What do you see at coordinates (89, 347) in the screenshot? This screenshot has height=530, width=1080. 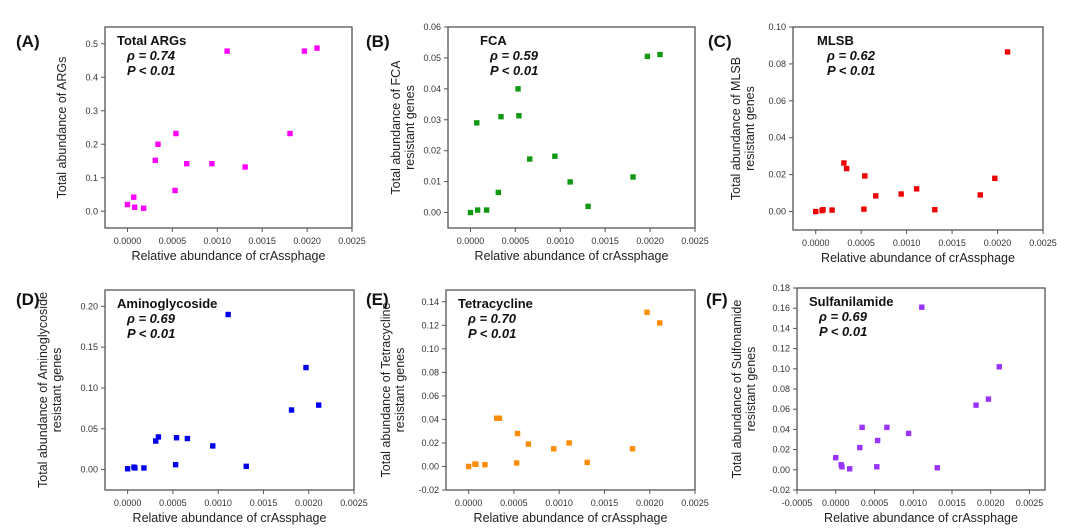 I see `y-tick-label: 0.15` at bounding box center [89, 347].